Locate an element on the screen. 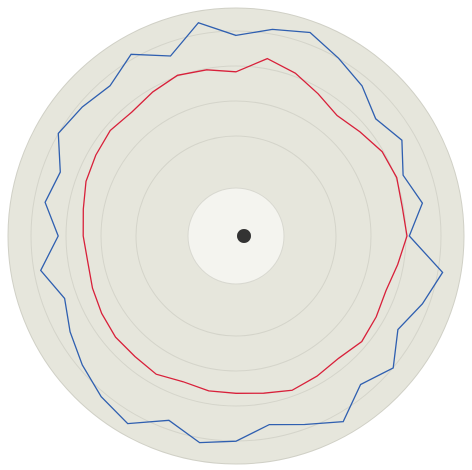 This screenshot has width=472, height=470. hub is located at coordinates (236, 236).